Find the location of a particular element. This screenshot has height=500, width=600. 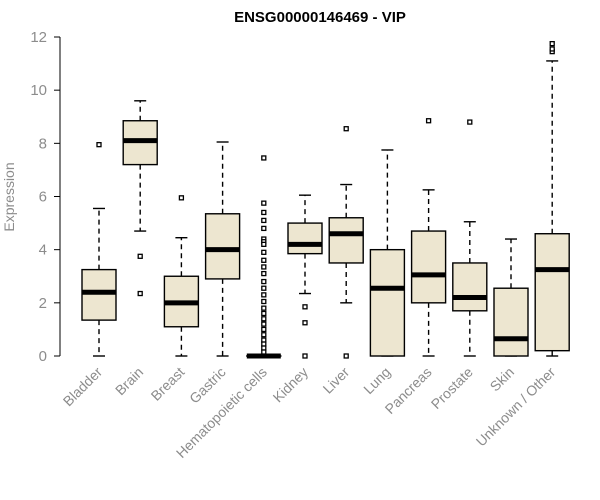

box-gastric is located at coordinates (222, 249).